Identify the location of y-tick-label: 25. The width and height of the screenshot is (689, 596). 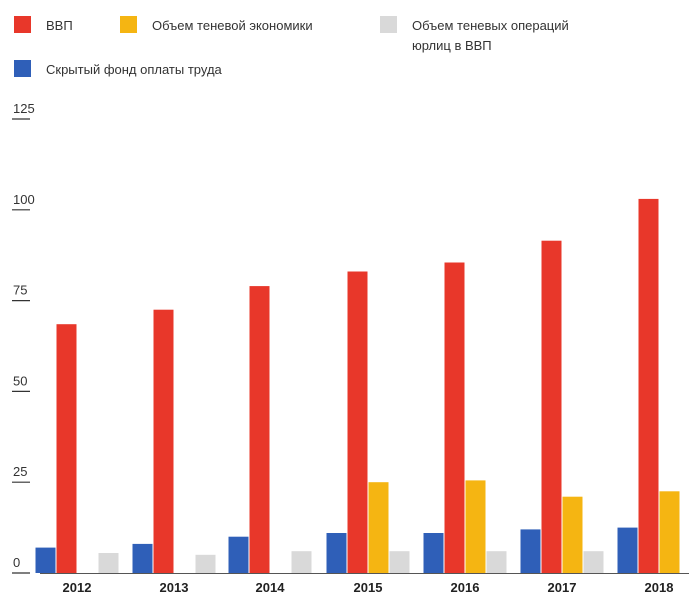
(20, 471).